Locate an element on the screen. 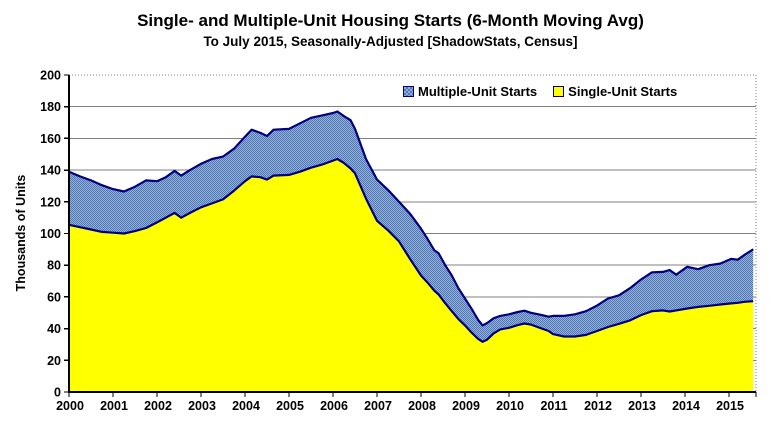  legend-label-multiple: Multiple-Unit Starts is located at coordinates (478, 91).